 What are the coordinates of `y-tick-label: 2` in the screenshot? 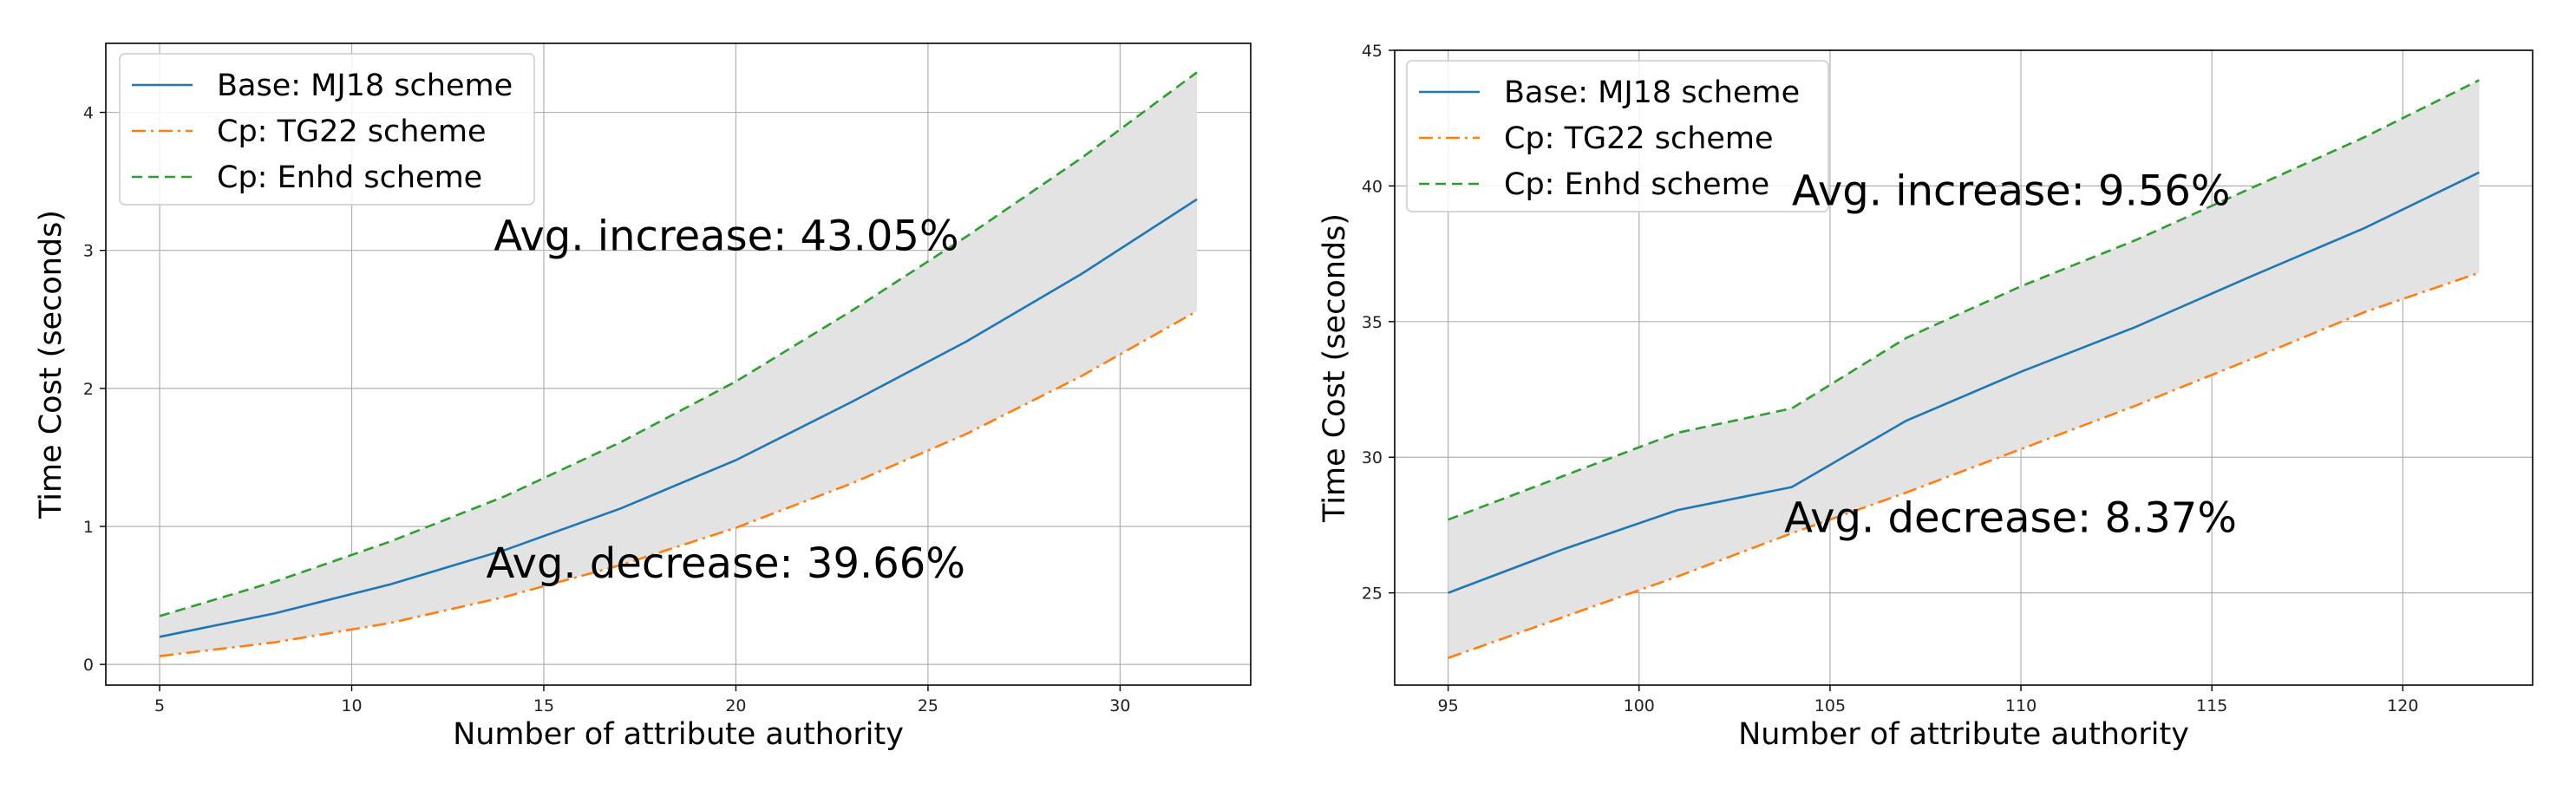 It's located at (88, 389).